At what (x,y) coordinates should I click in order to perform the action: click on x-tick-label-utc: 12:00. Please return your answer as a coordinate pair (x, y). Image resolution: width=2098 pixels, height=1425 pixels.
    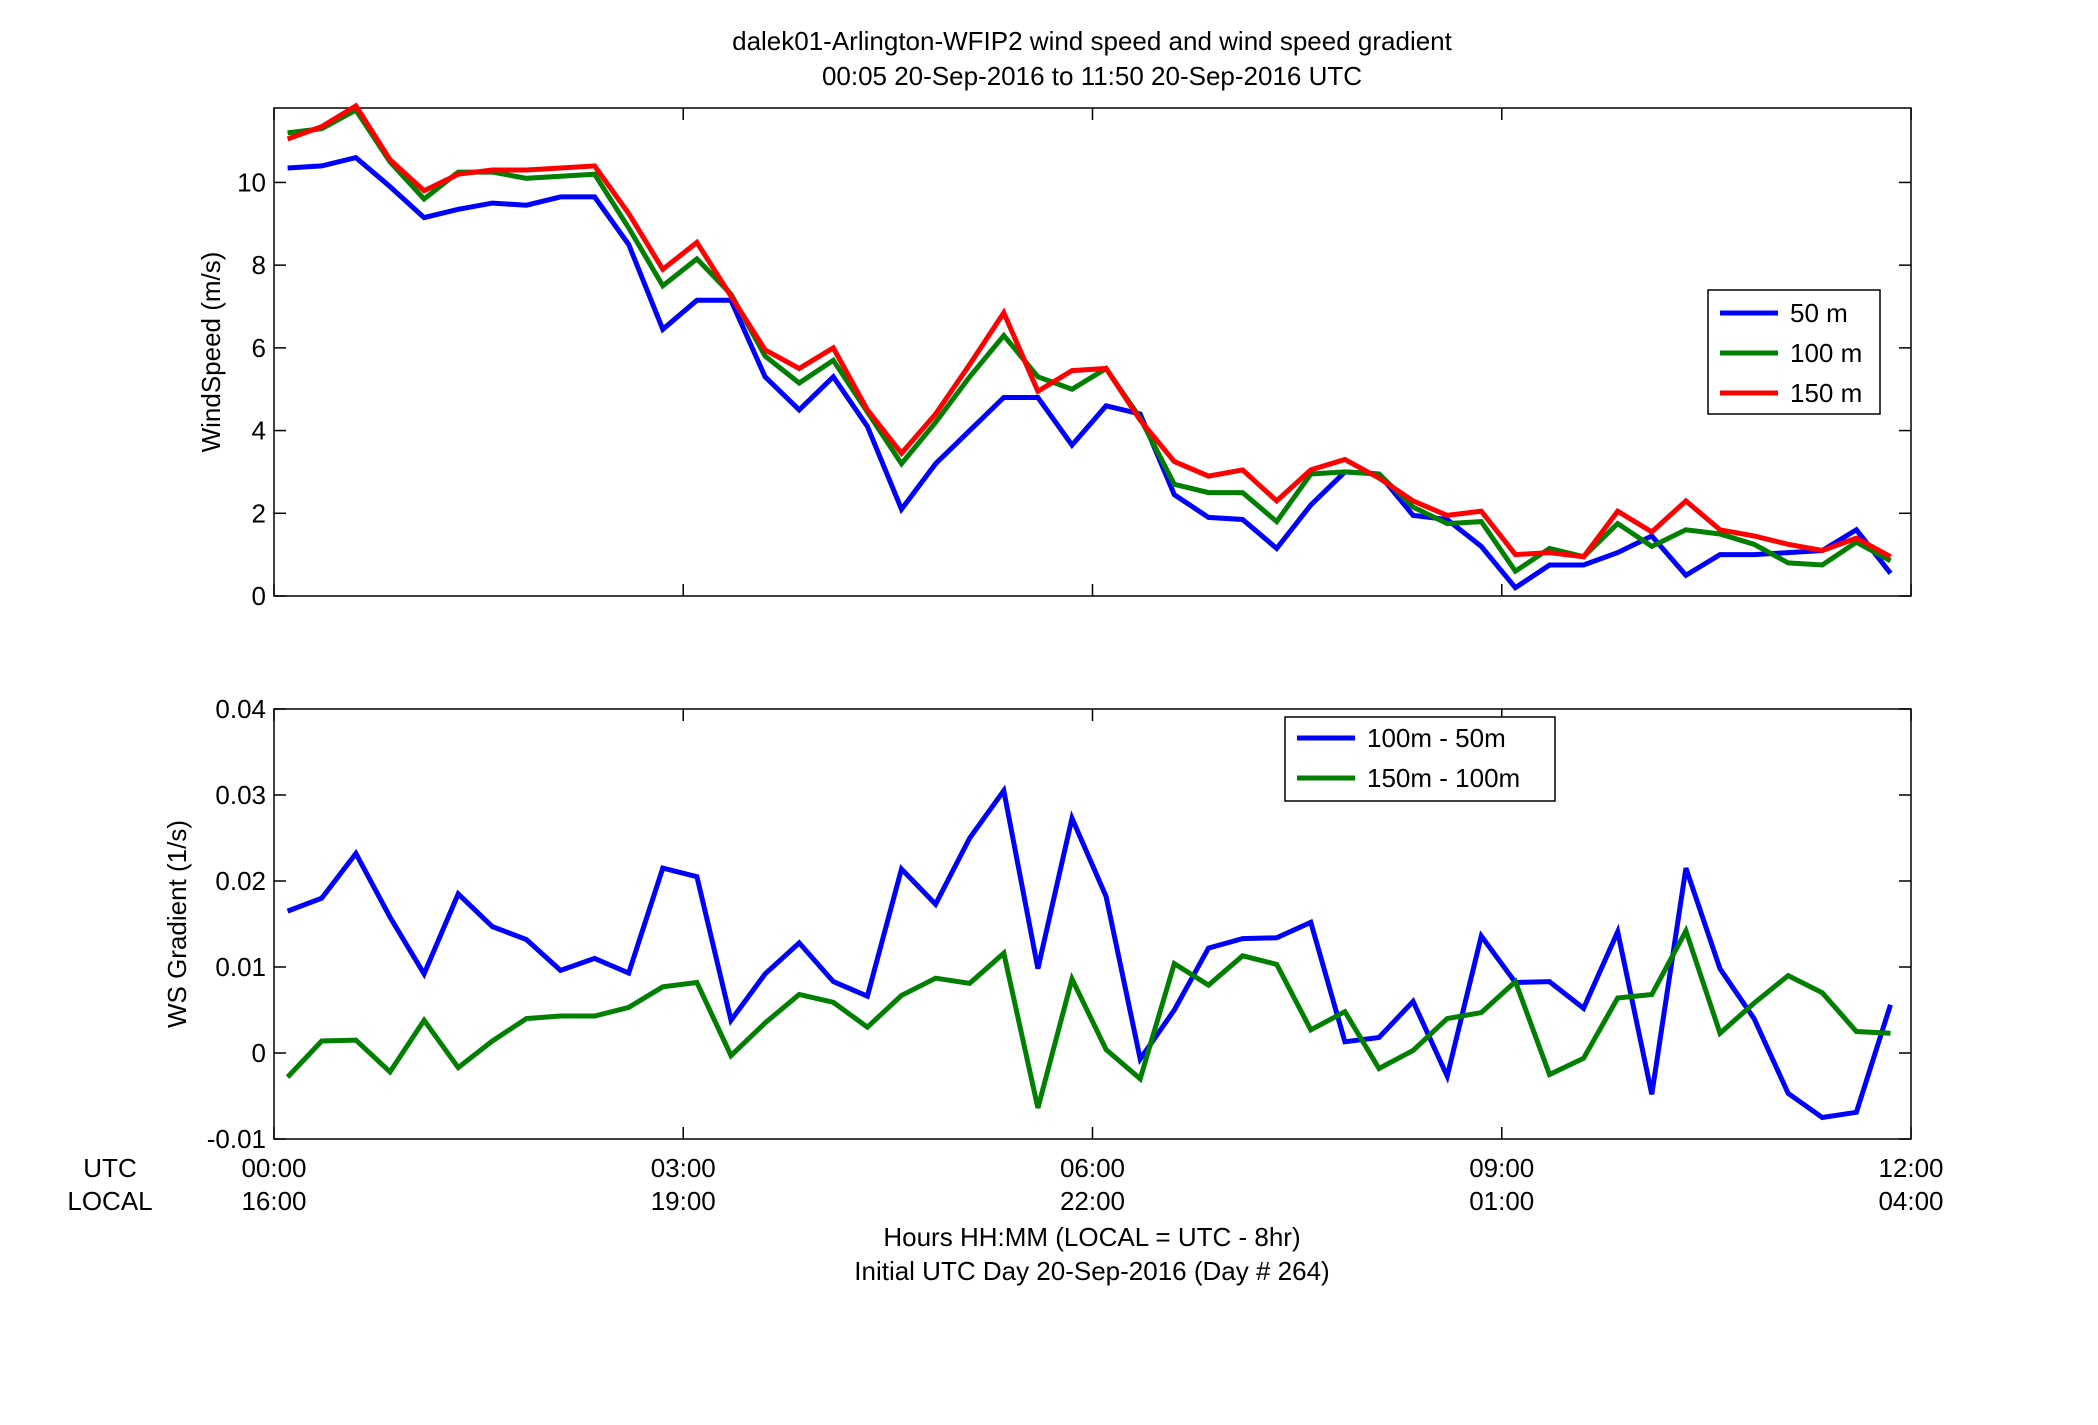
    Looking at the image, I should click on (1910, 1168).